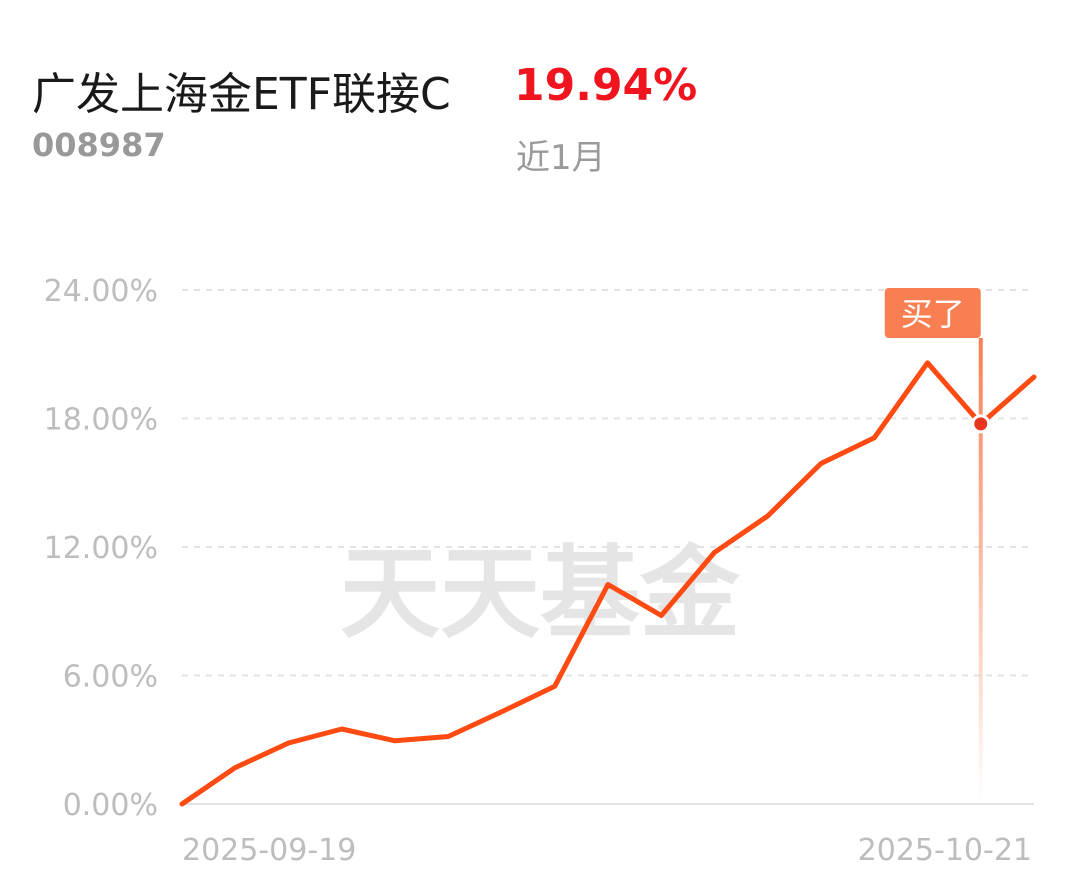  Describe the element at coordinates (980, 571) in the screenshot. I see `marker-line` at that location.